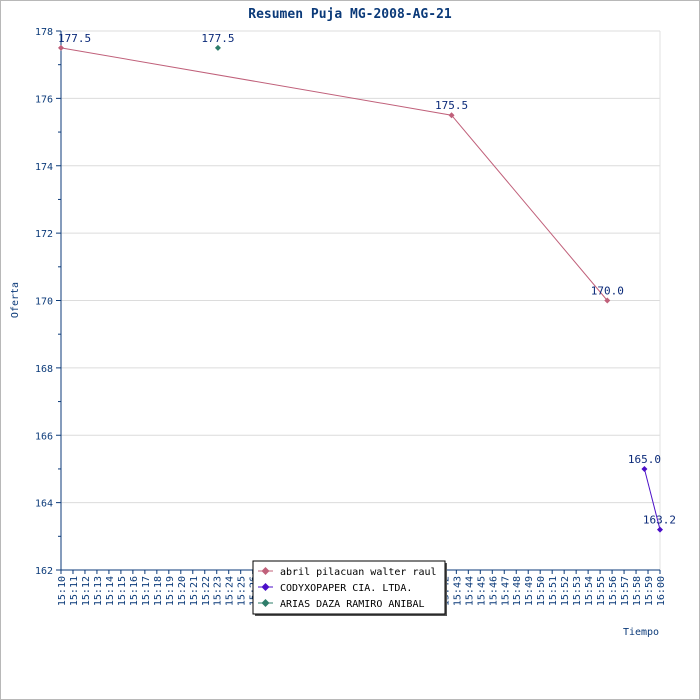 The width and height of the screenshot is (700, 700). I want to click on x-tick-label: 15:12, so click(86, 591).